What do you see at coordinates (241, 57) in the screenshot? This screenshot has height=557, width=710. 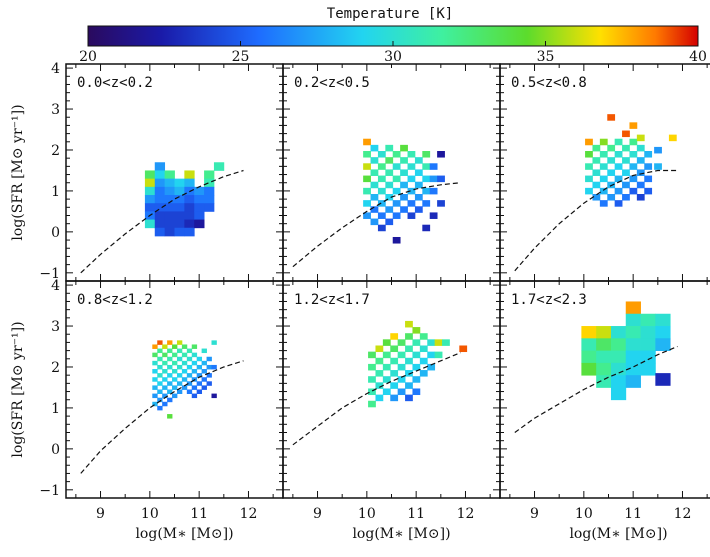 I see `colorbar-tick-label: 25` at bounding box center [241, 57].